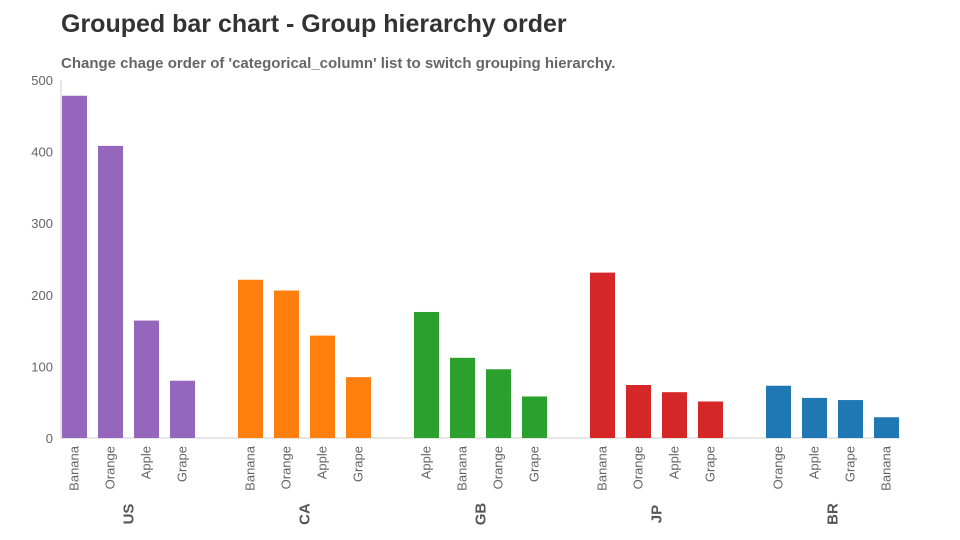 This screenshot has height=540, width=960. I want to click on bar-gb-apple, so click(426, 374).